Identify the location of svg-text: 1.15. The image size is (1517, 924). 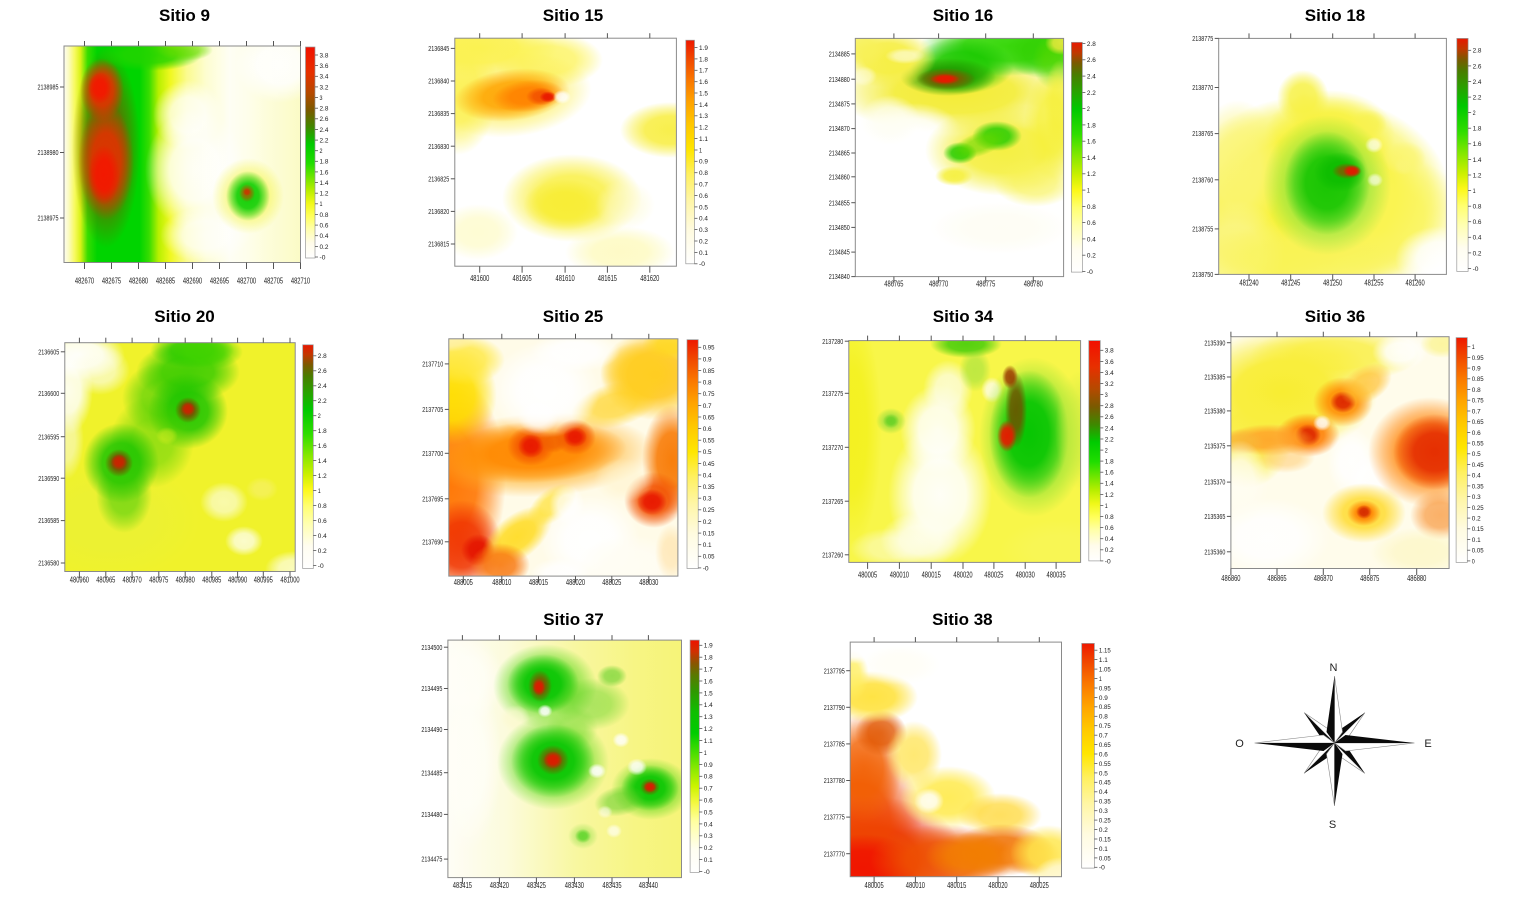
(1105, 651).